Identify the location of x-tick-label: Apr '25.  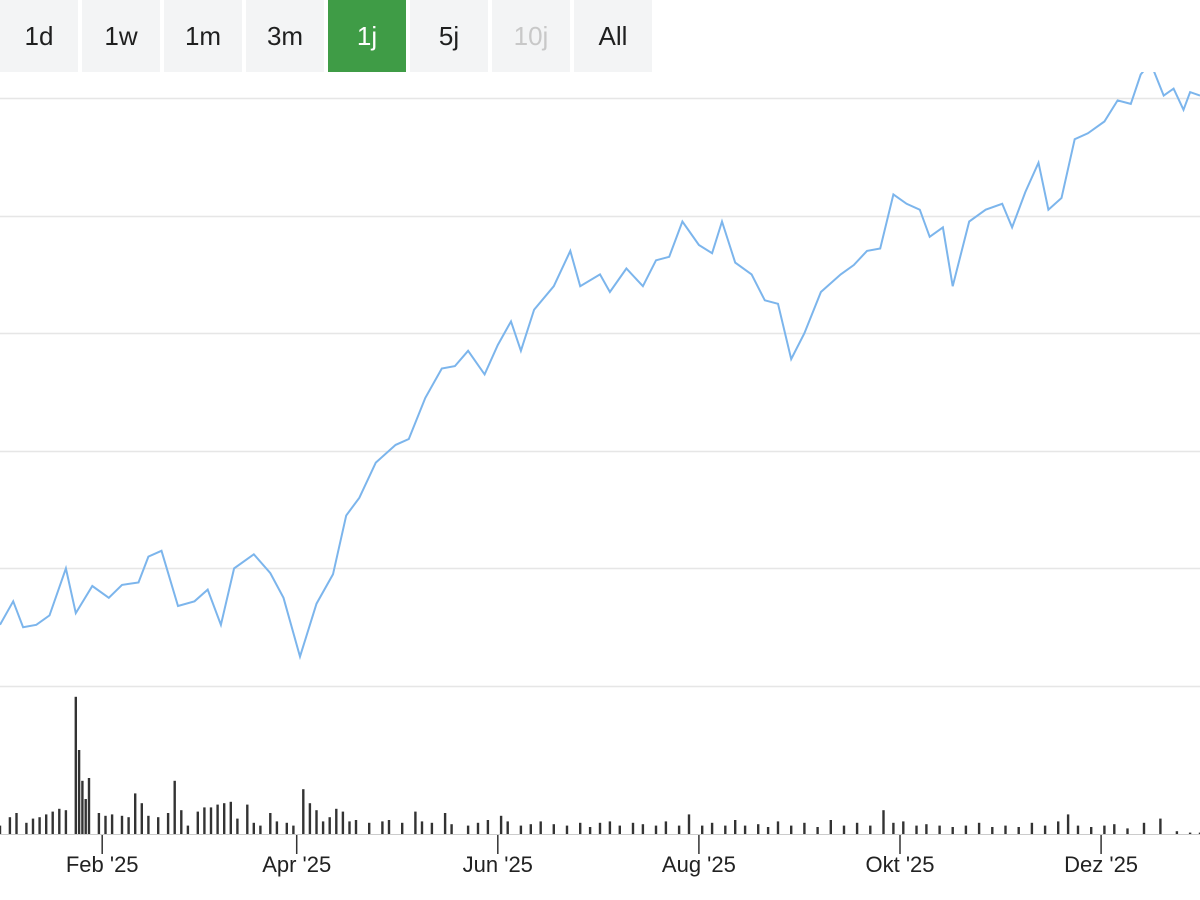
(296, 864).